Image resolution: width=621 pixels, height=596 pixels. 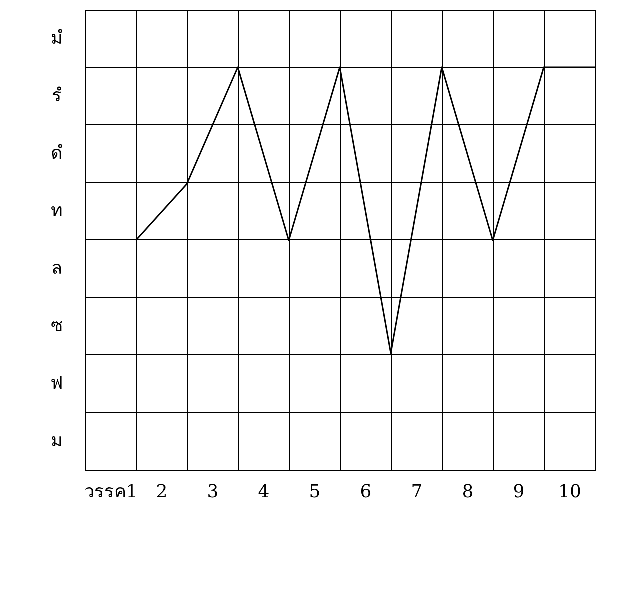 I want to click on x-tick-label: 6, so click(x=366, y=492).